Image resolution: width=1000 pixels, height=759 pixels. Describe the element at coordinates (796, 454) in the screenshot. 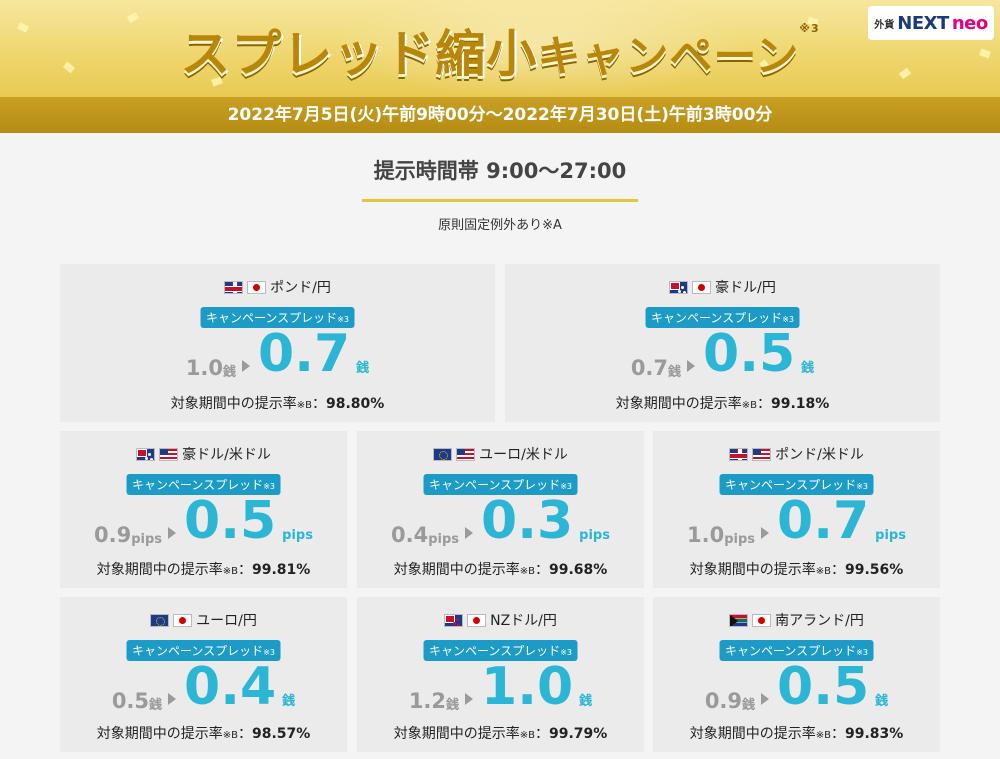

I see `pair-header: ポンド/米ドル` at that location.